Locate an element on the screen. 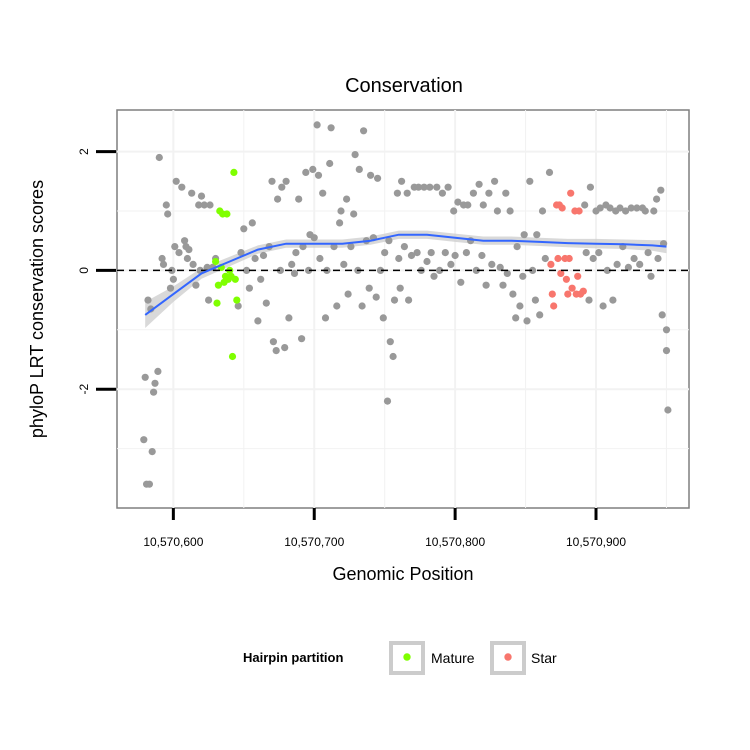 This screenshot has height=750, width=750. legend: Hairpin partition Mature Star is located at coordinates (400, 658).